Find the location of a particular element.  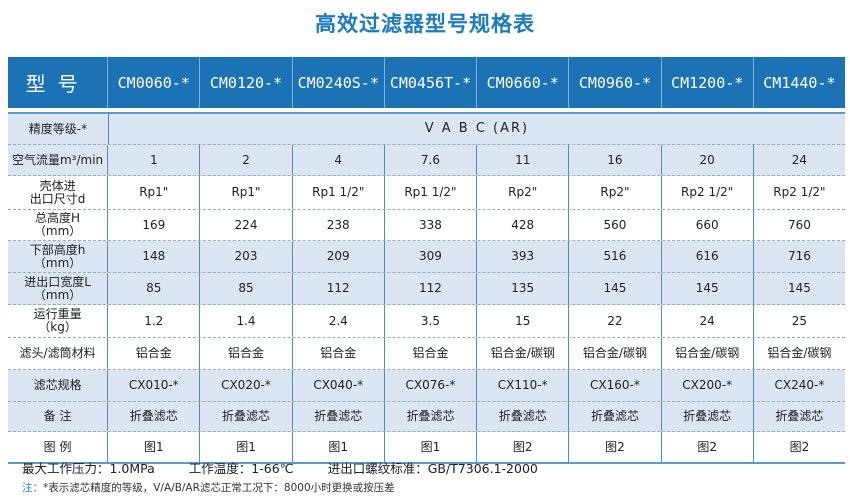

table-cell: 560 is located at coordinates (614, 225).